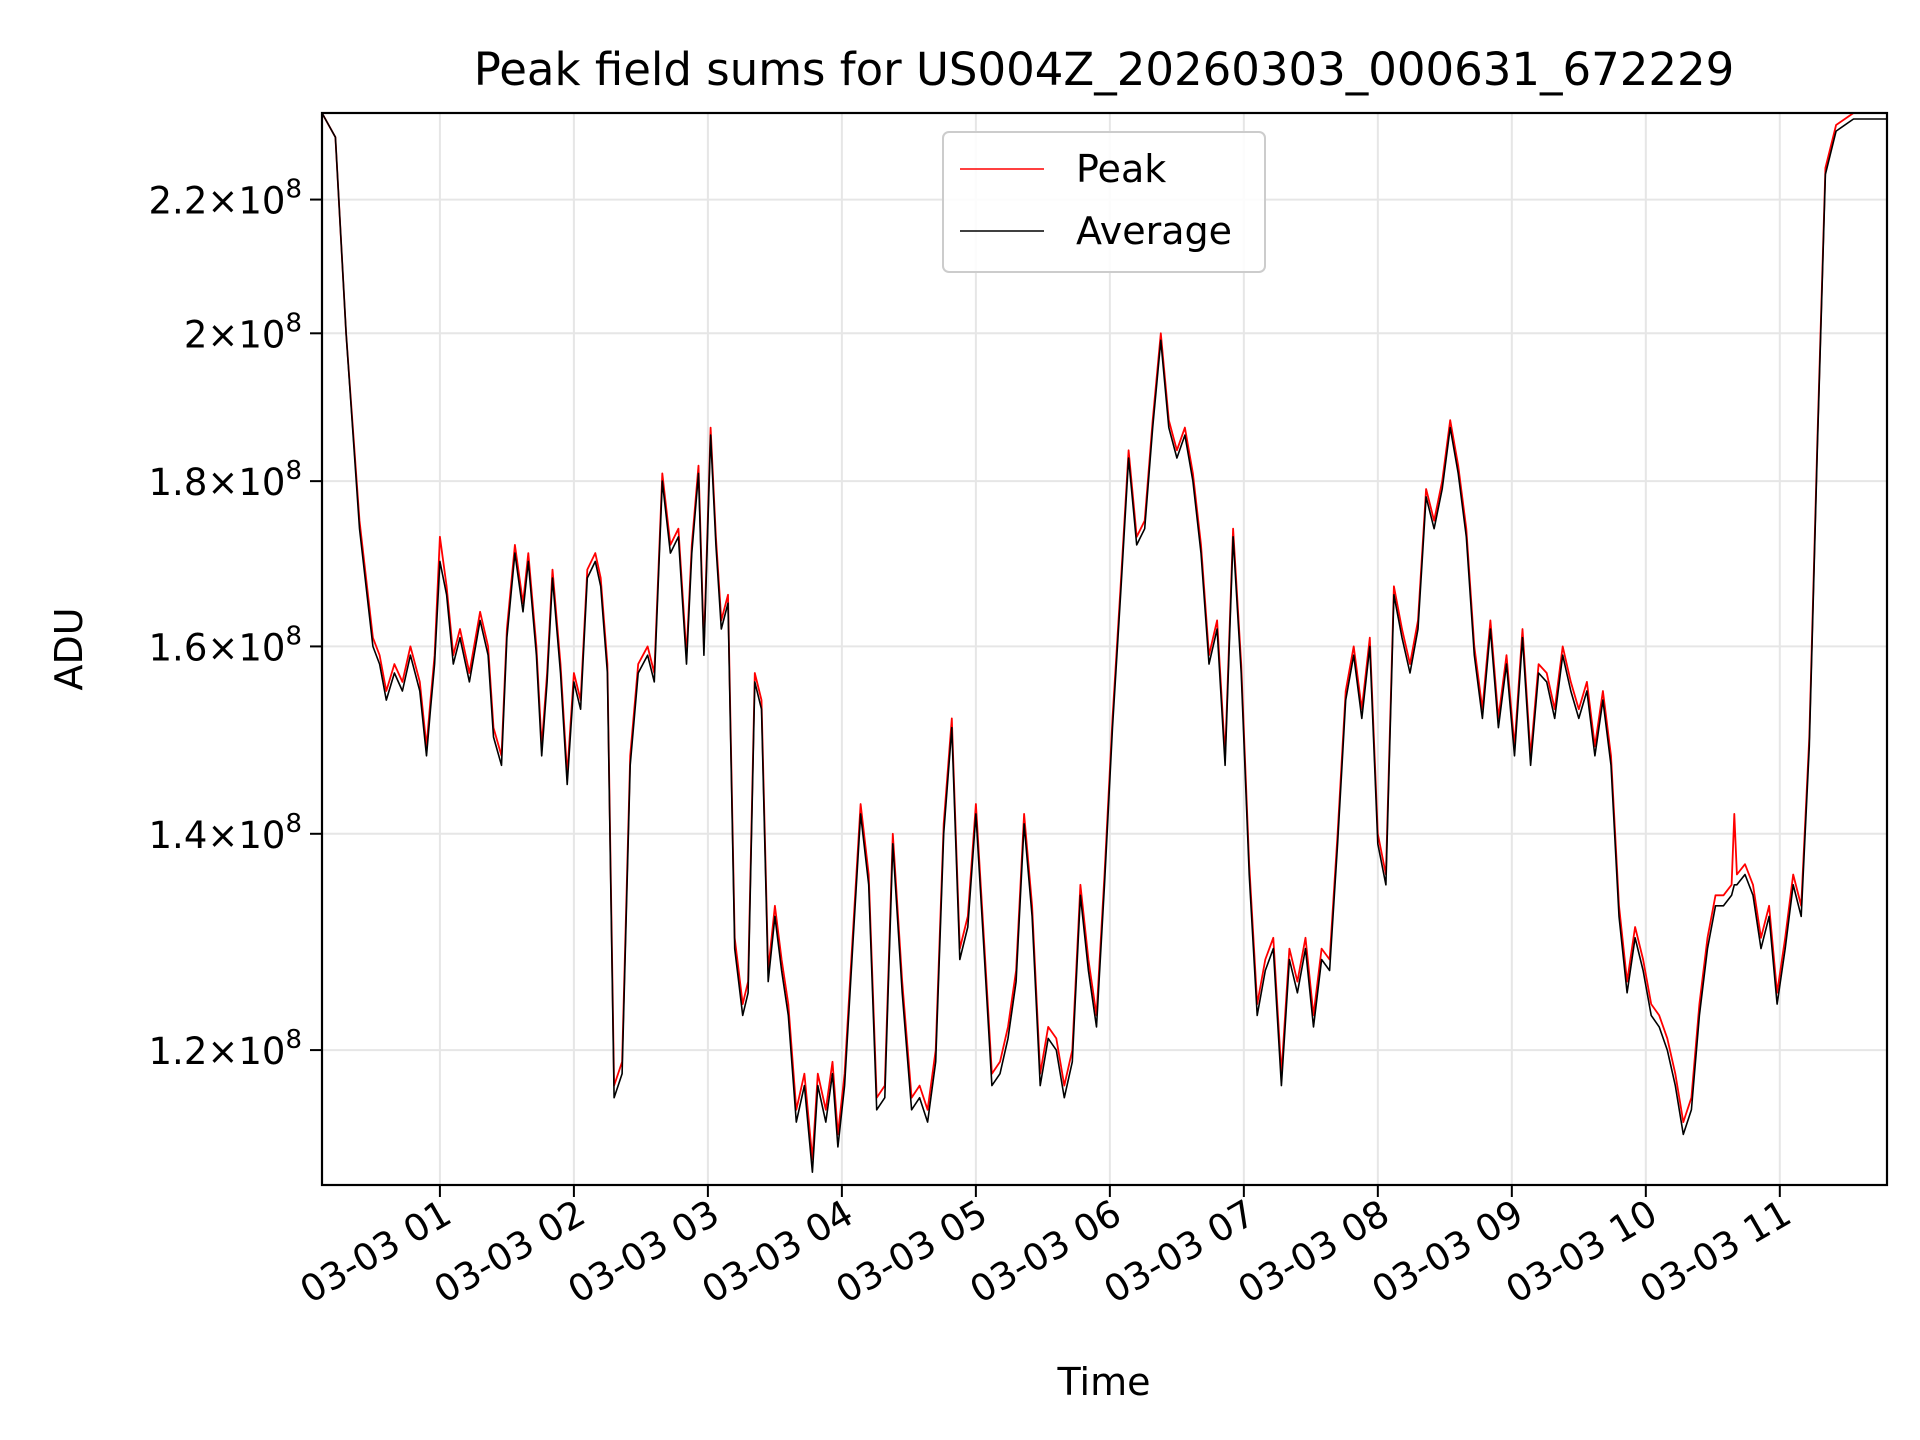 This screenshot has height=1440, width=1920. Describe the element at coordinates (225, 833) in the screenshot. I see `y-tick-label: 1.4×108` at that location.